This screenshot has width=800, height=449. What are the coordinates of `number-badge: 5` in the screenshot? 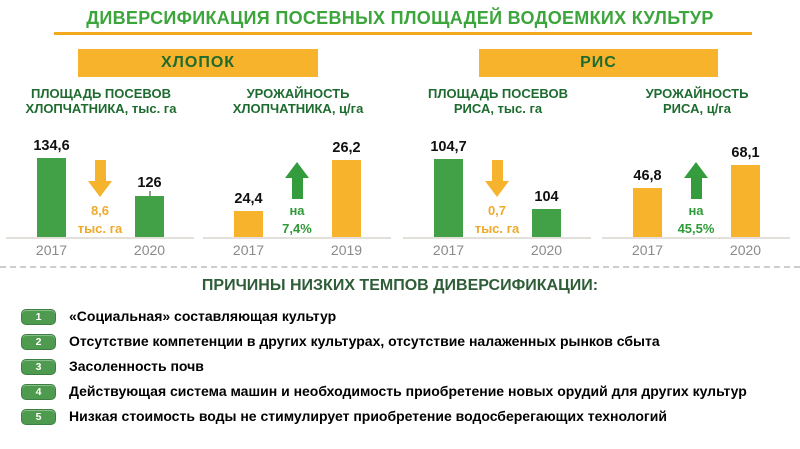 It's located at (38, 417).